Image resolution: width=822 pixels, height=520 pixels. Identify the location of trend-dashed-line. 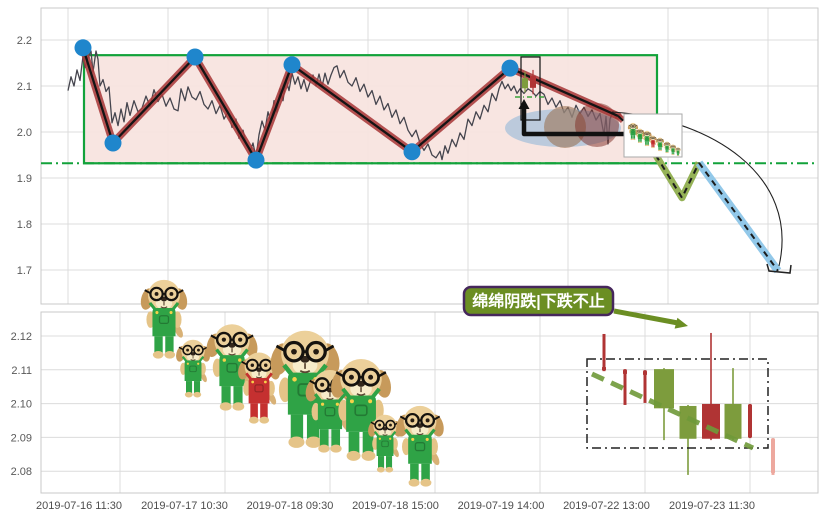
(672, 411).